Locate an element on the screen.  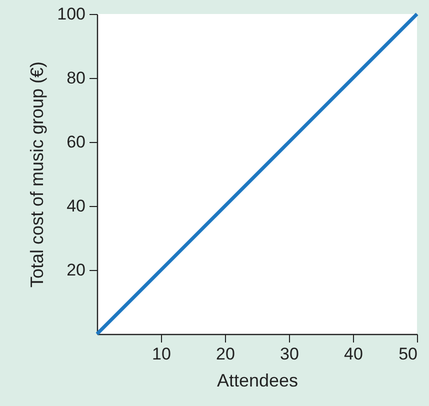
y-tick-label: 80 is located at coordinates (76, 78).